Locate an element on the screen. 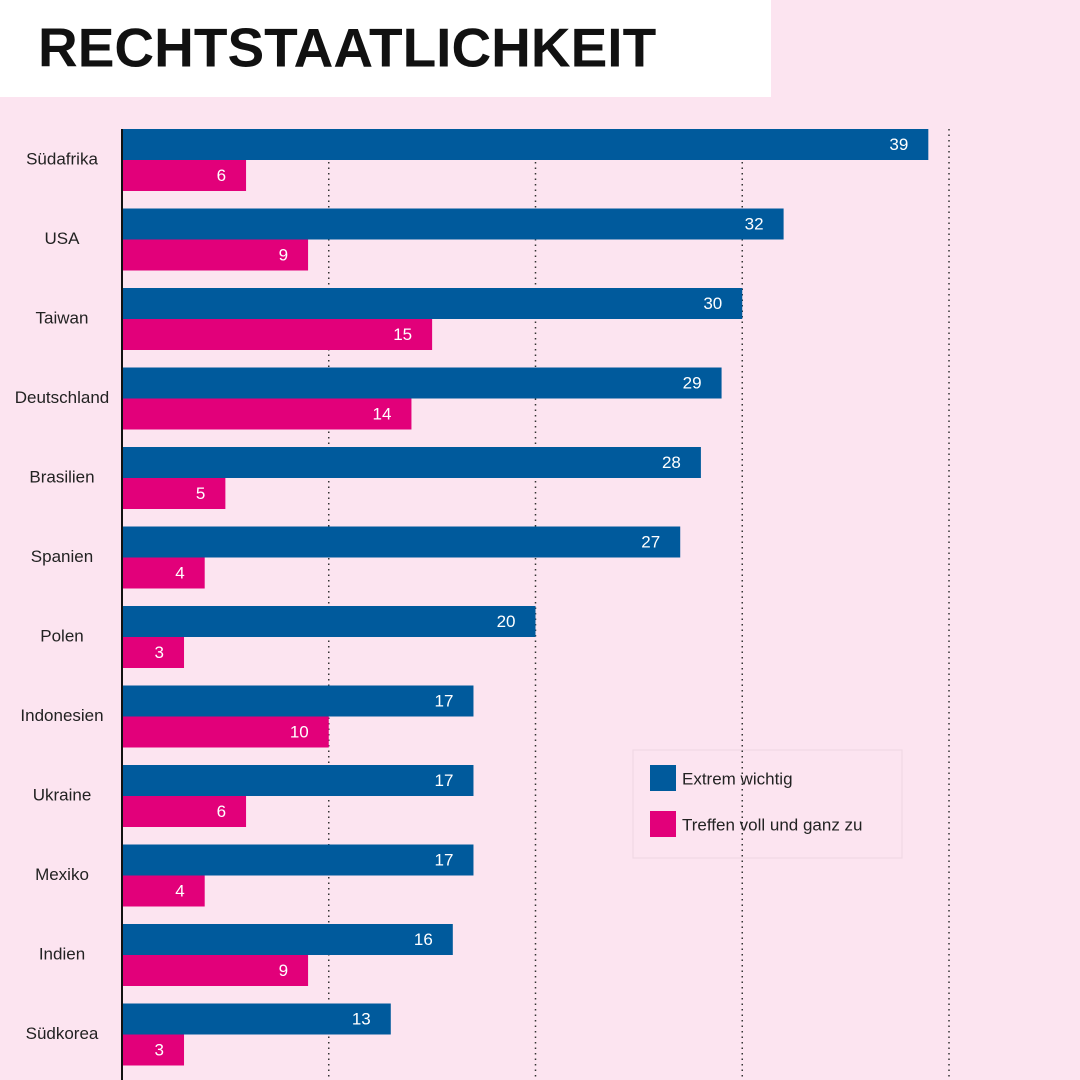 This screenshot has height=1080, width=1080. legend-label: Extrem wichtig is located at coordinates (737, 778).